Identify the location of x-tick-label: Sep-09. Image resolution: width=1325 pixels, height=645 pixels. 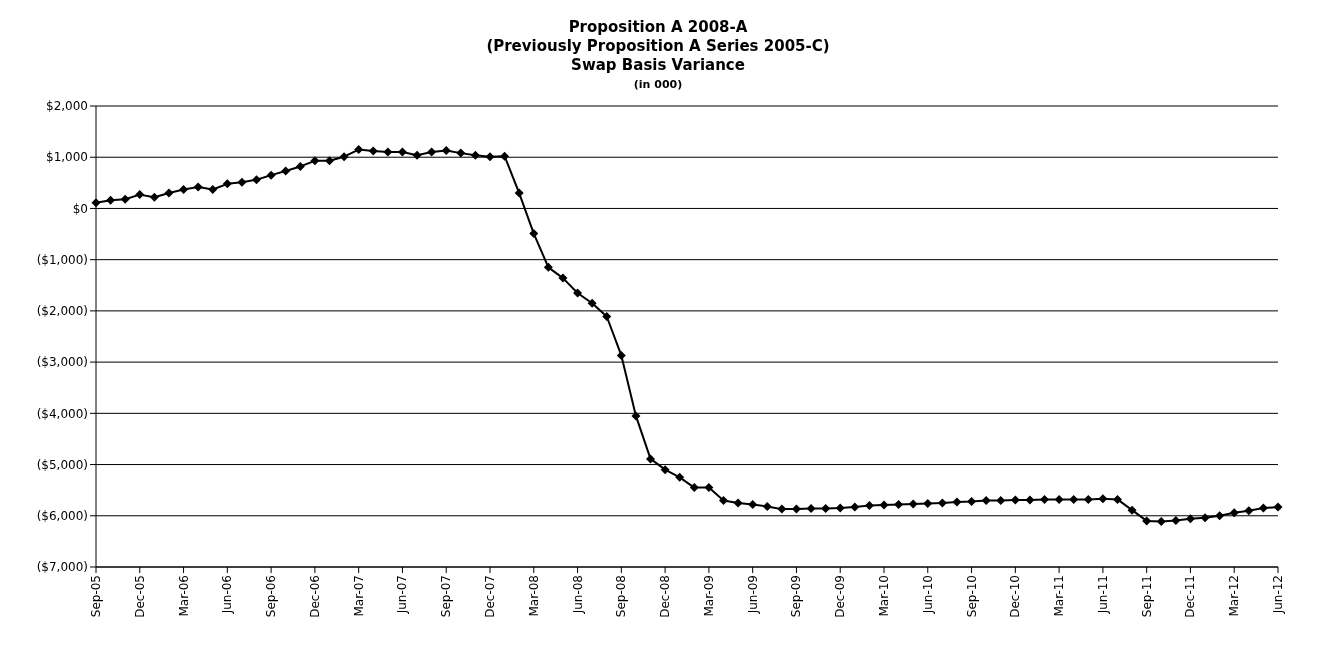
(796, 596).